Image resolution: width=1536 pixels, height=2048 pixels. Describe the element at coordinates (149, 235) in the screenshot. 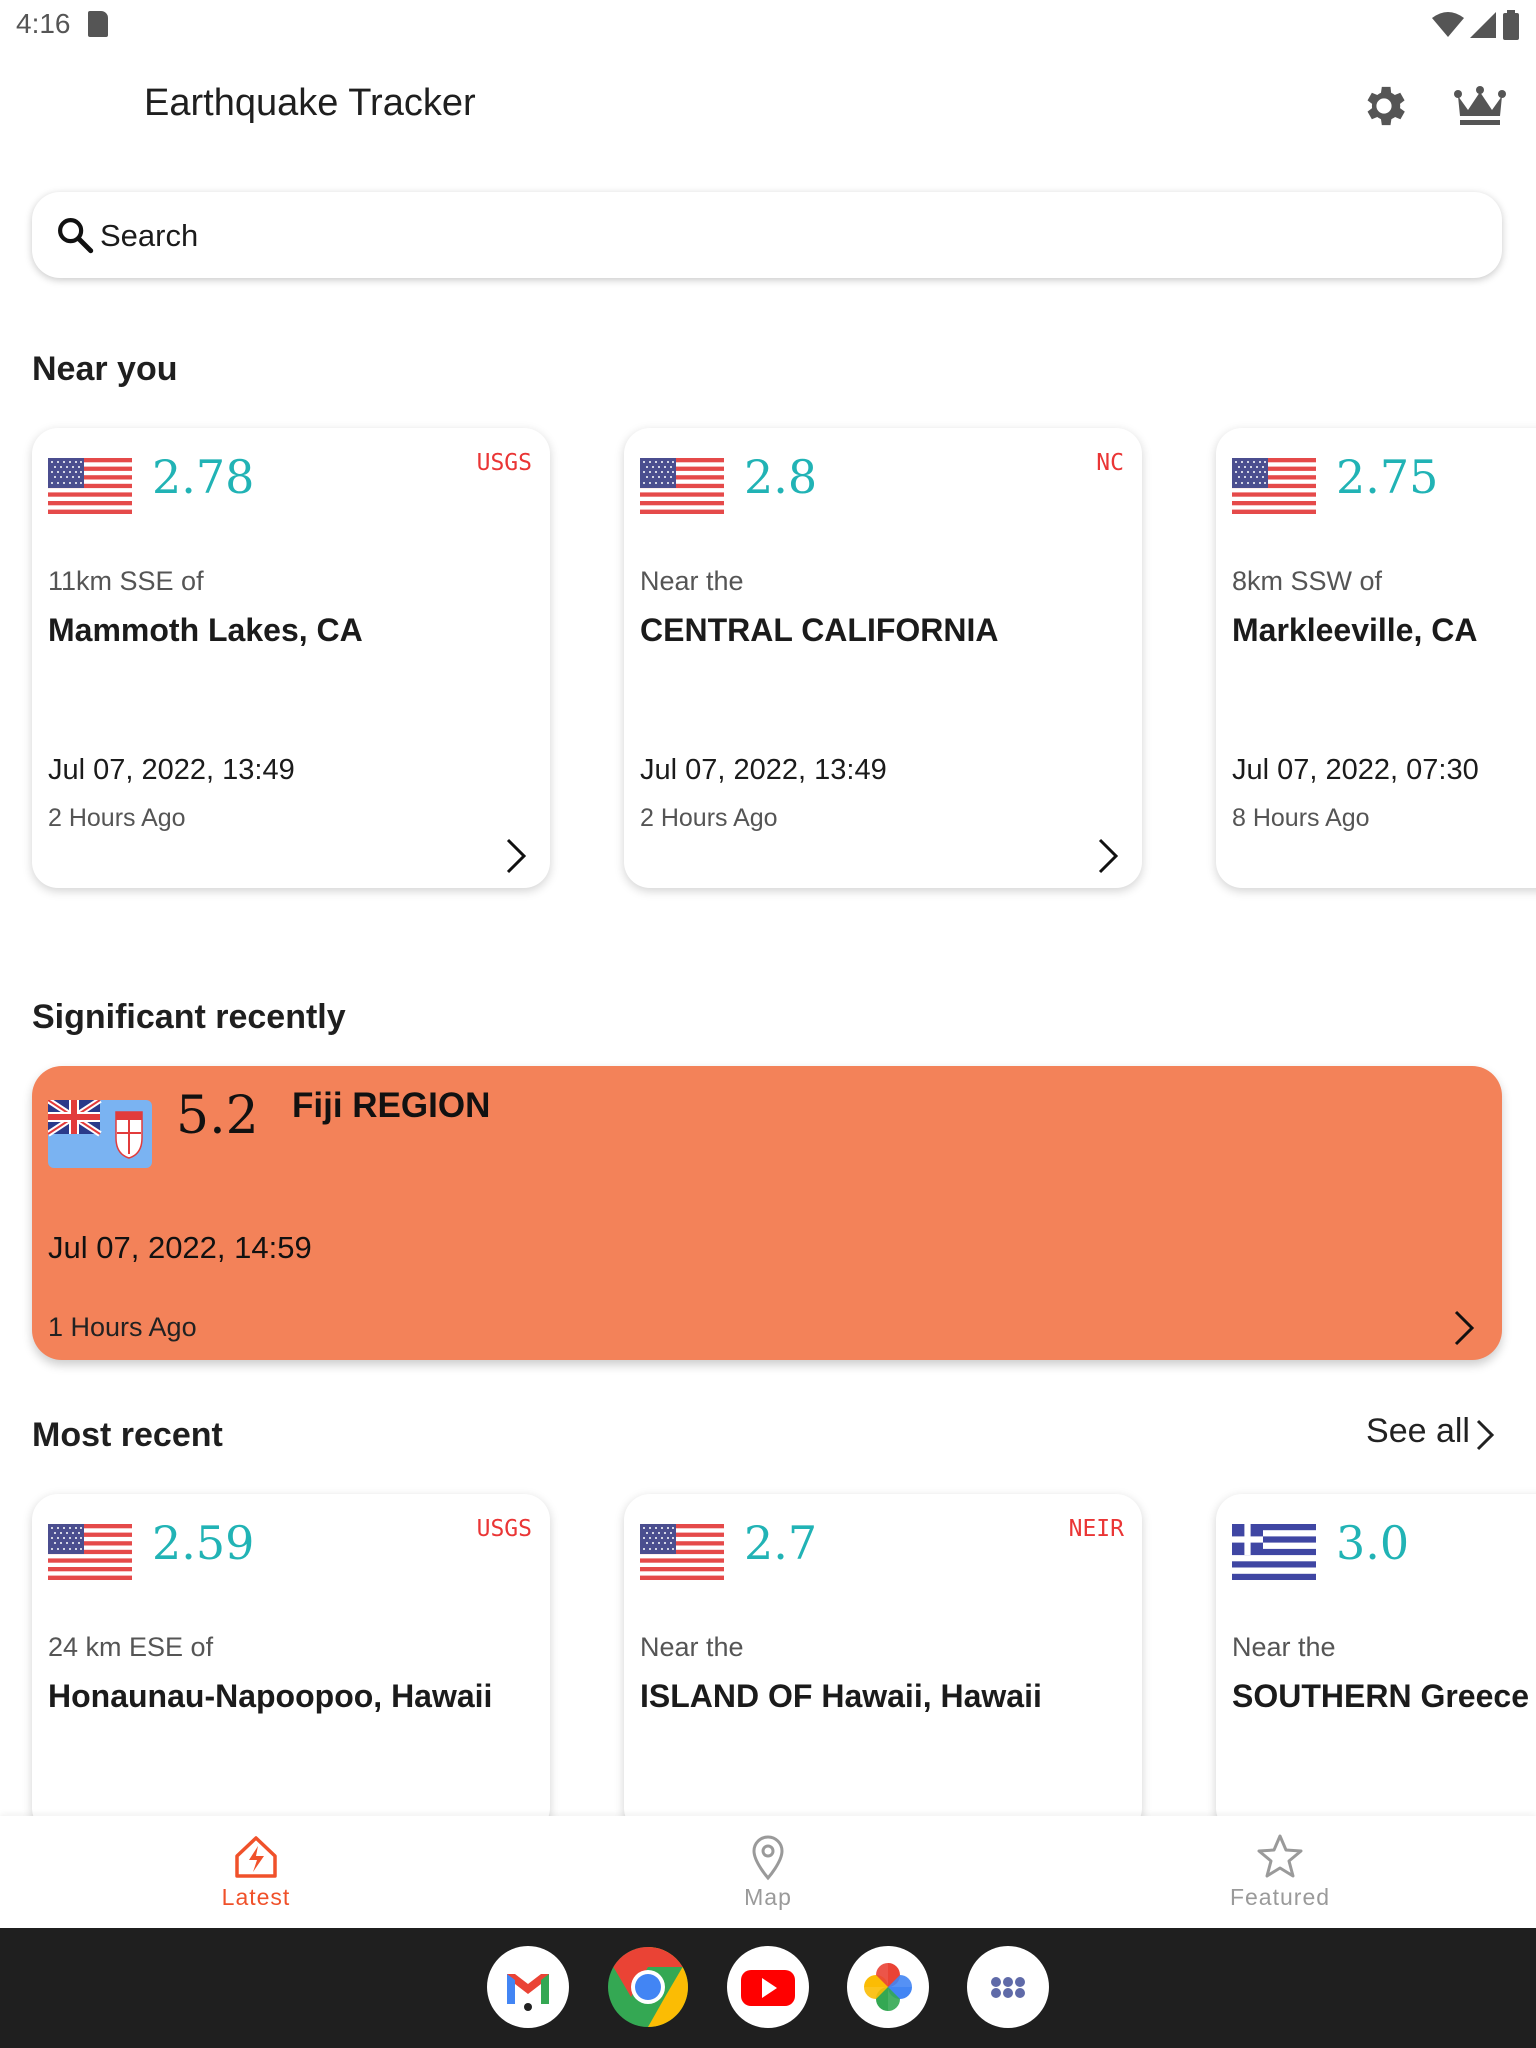

I see `search-input: Search` at that location.